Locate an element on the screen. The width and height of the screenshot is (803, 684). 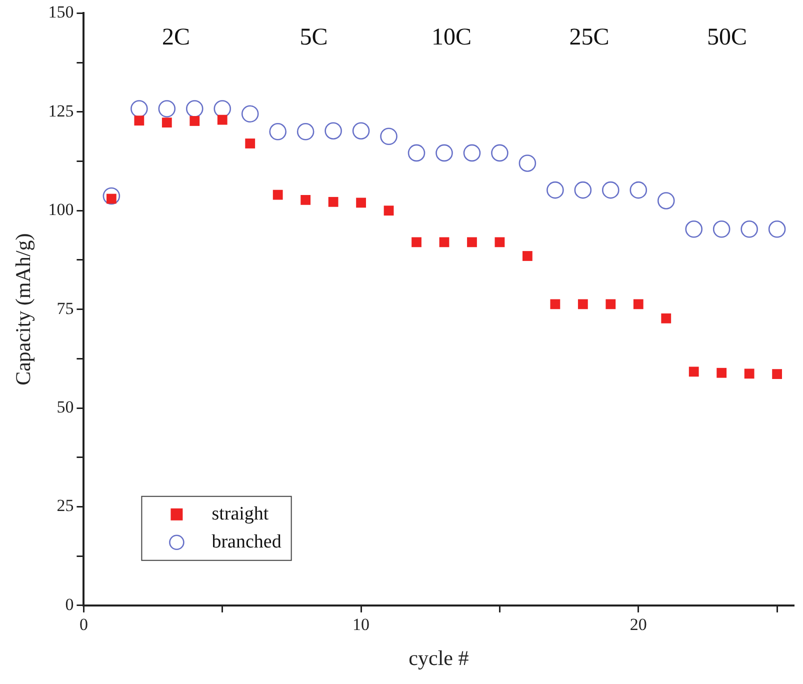
annotation: 2C is located at coordinates (176, 37).